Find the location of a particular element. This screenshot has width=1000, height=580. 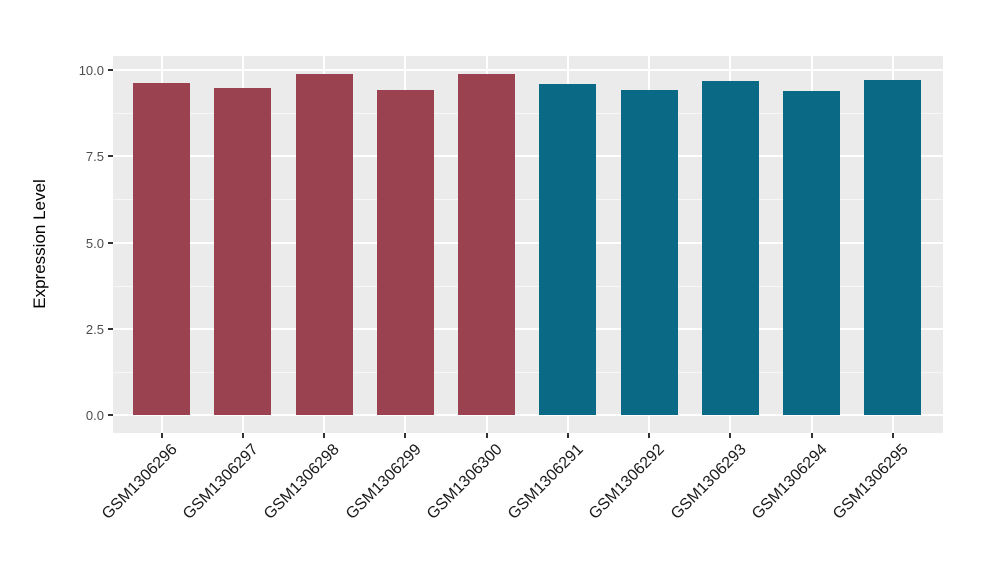

x-tick-label: GSM1306296 is located at coordinates (139, 482).